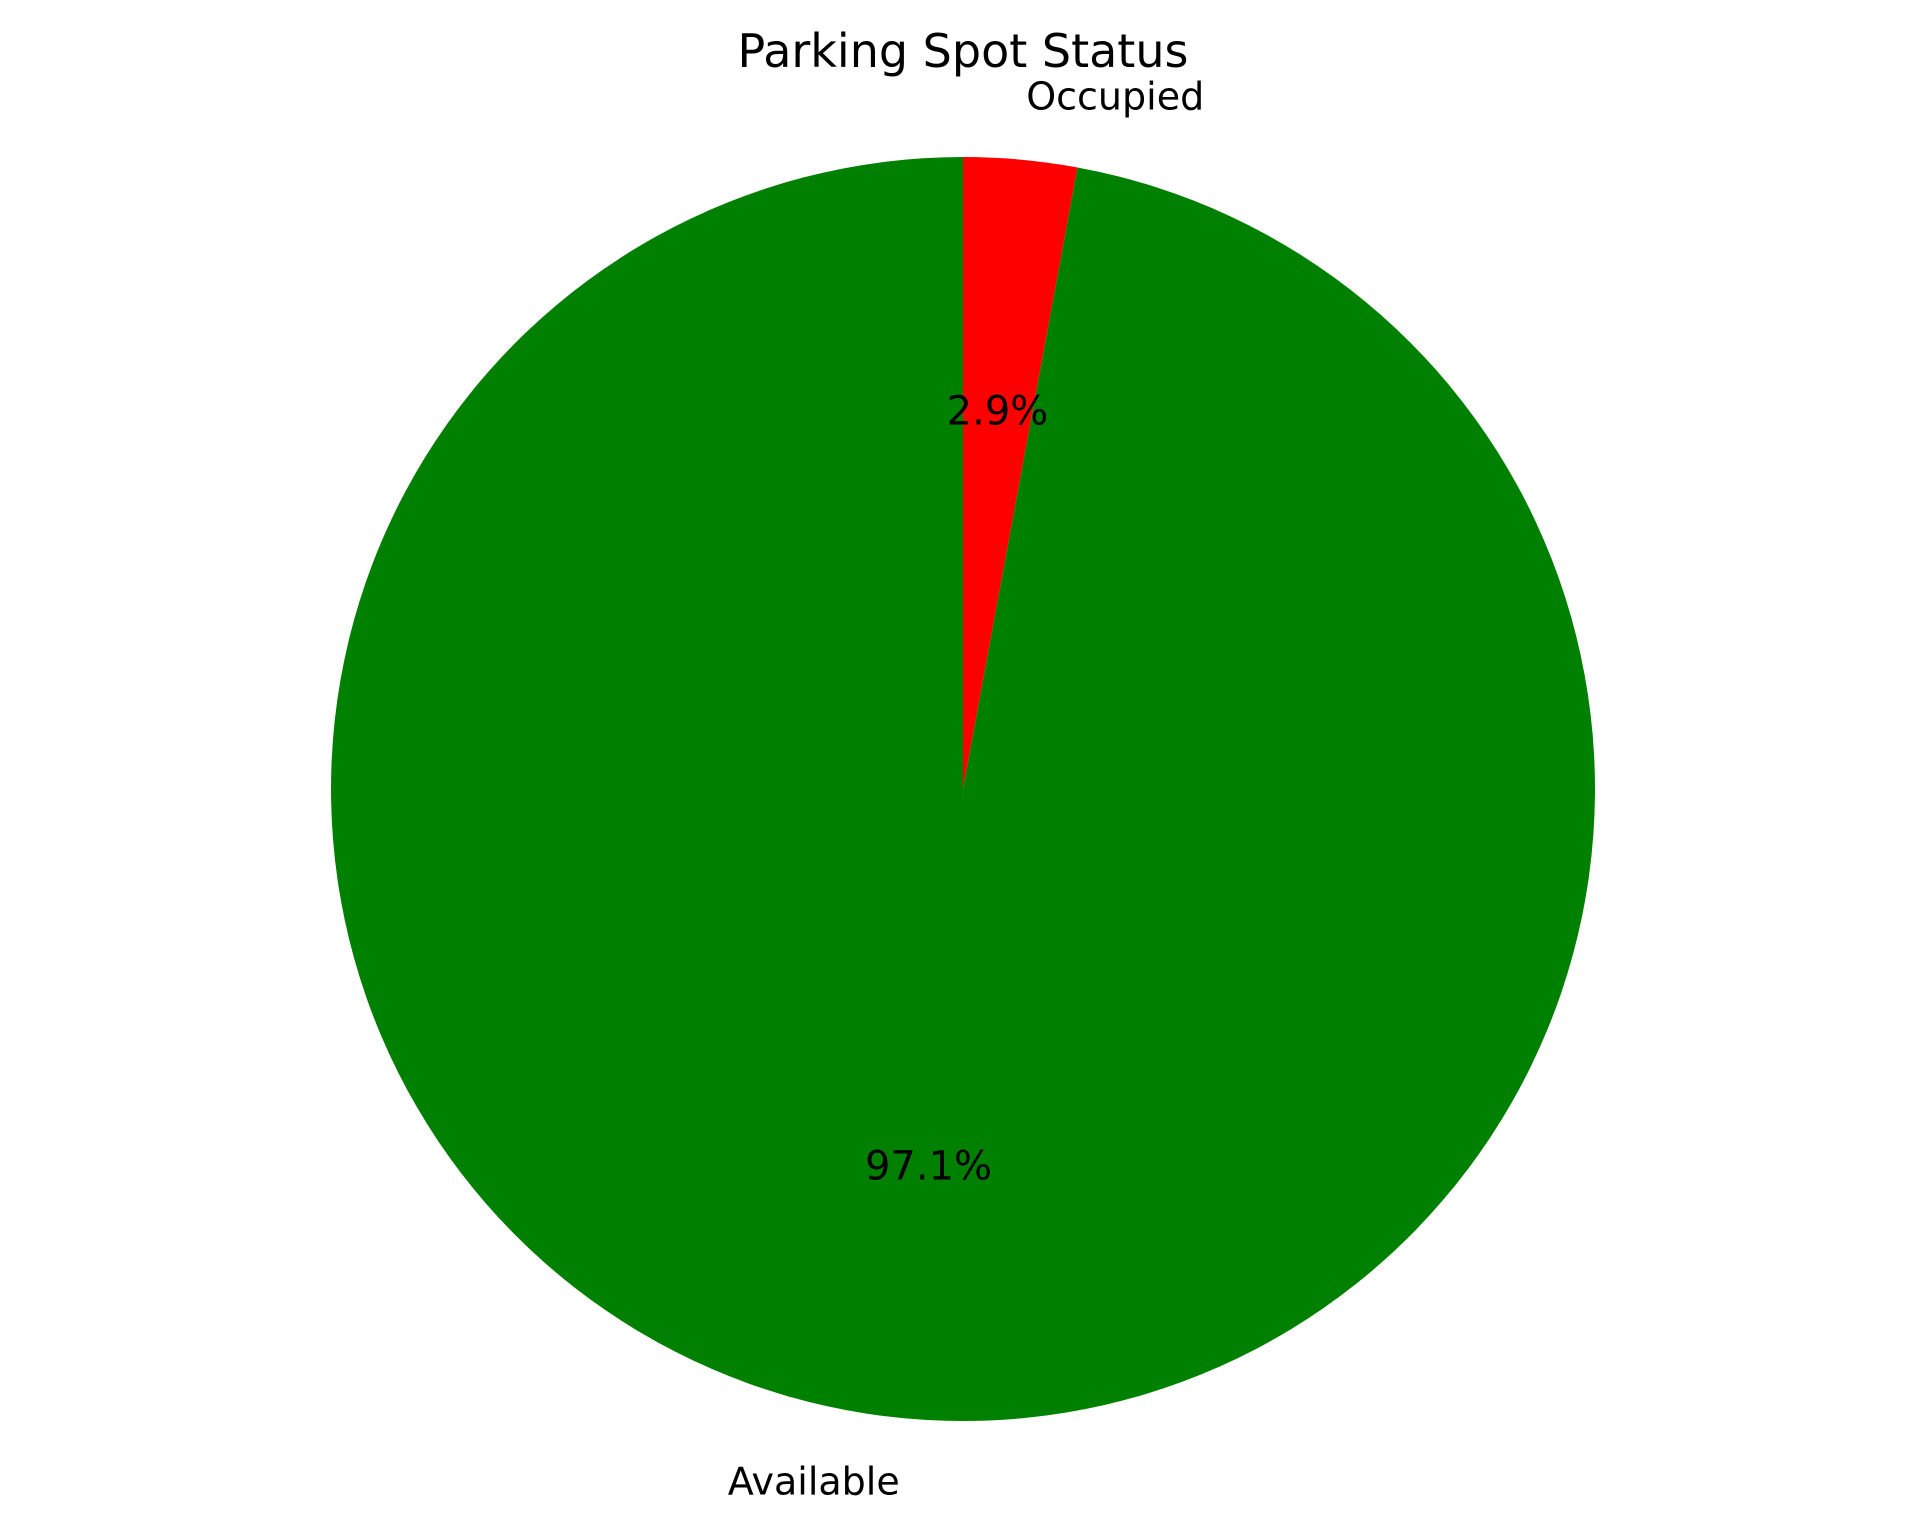  Describe the element at coordinates (928, 1167) in the screenshot. I see `pie-percent-label-available: 97.1%` at that location.